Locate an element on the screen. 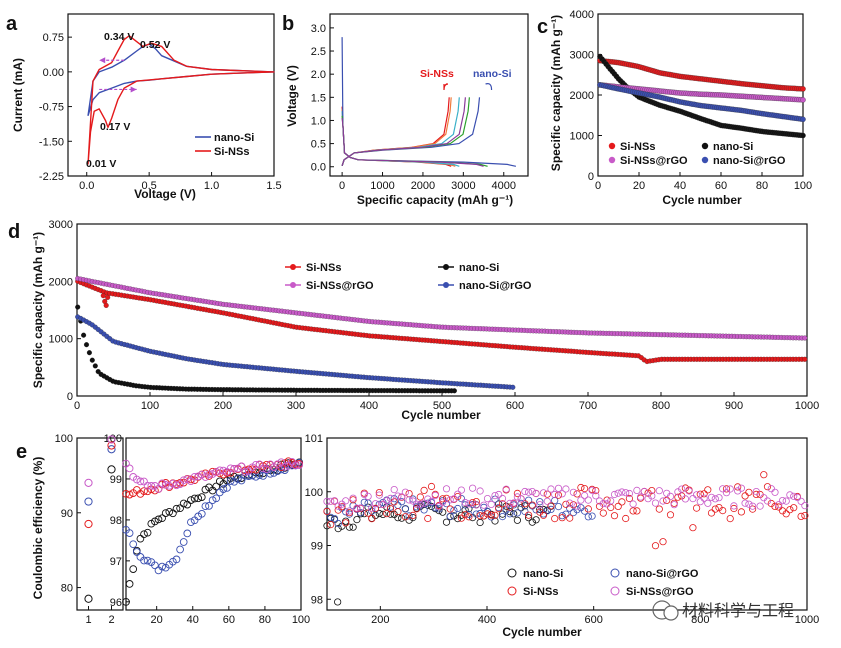 The height and width of the screenshot is (648, 841). panel-d-xtick-label: 700 is located at coordinates (588, 406).